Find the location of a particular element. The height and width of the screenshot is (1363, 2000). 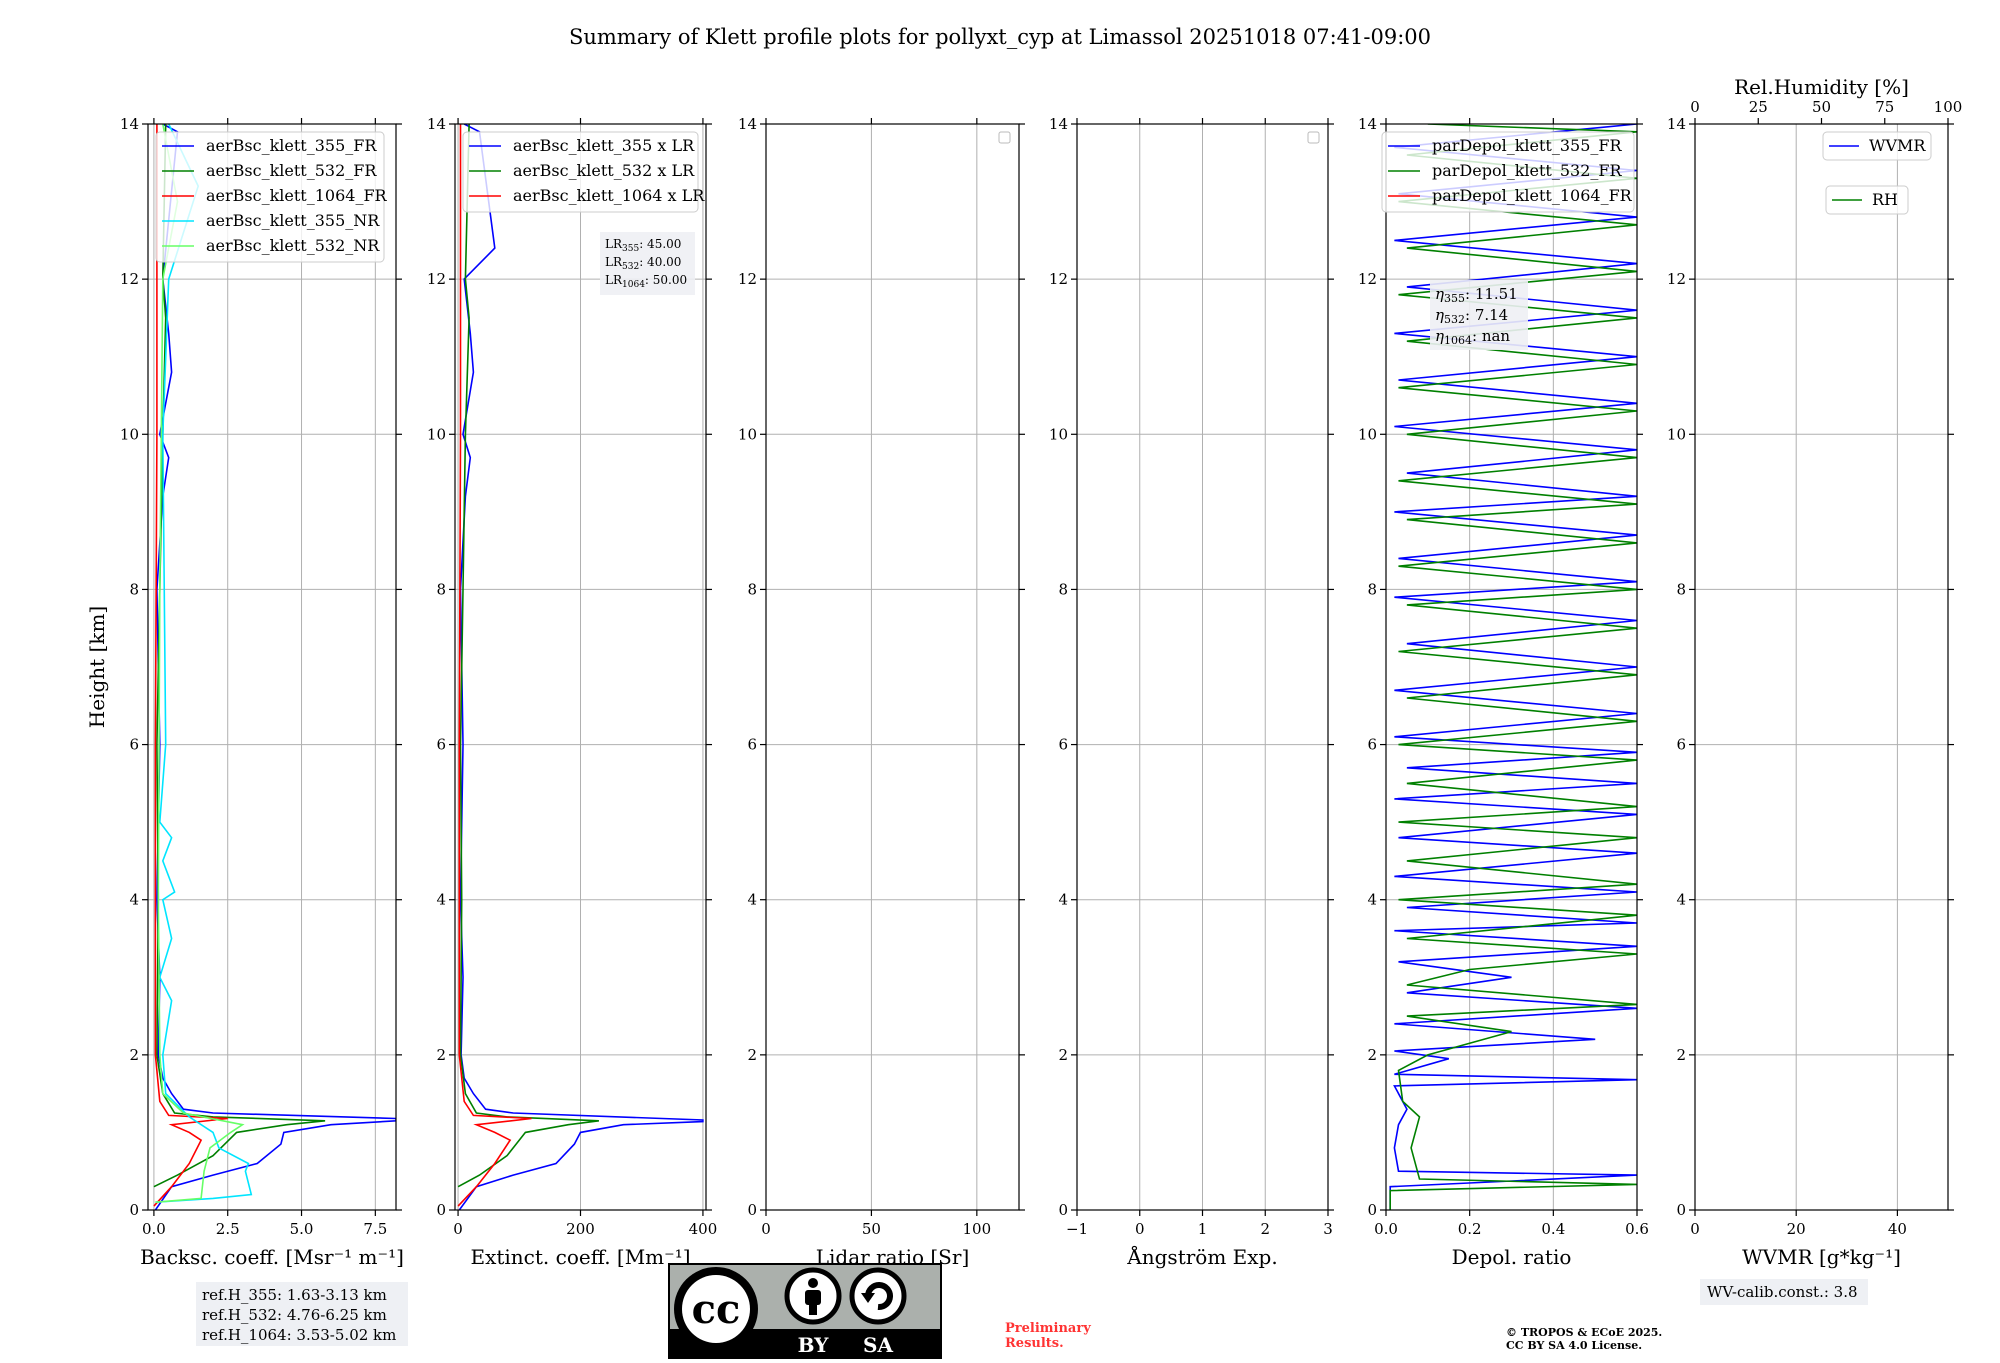

xtick-label-wv: 0 is located at coordinates (1695, 1229).